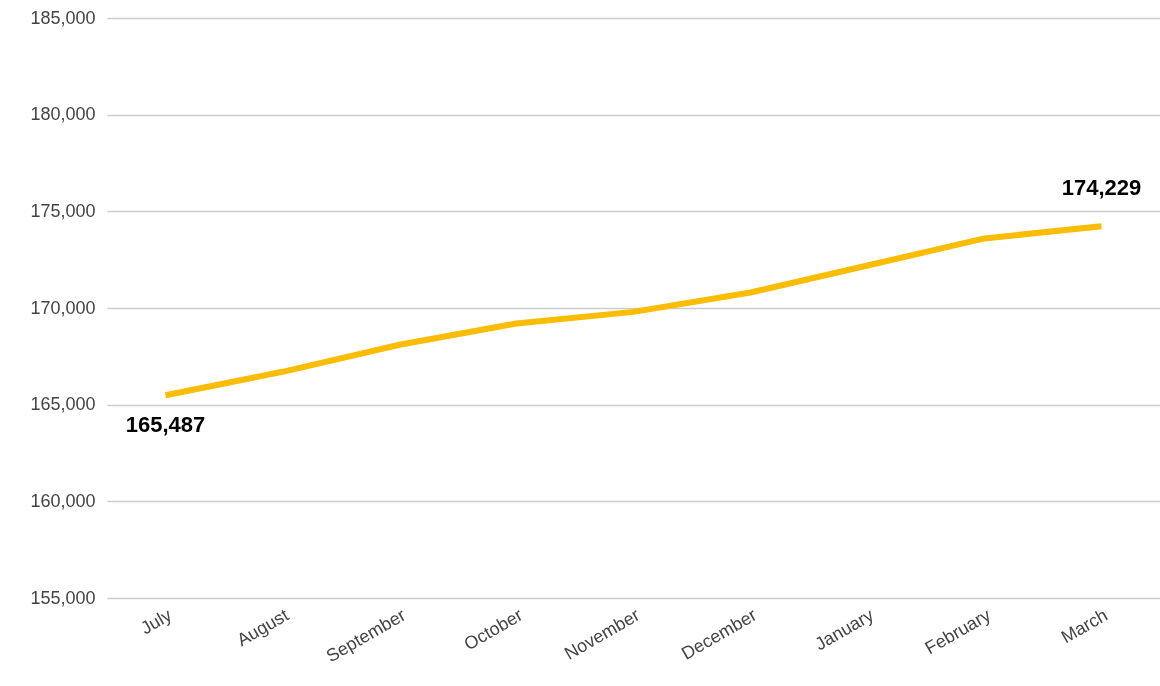  I want to click on y-tick-label: 180,000, so click(63, 114).